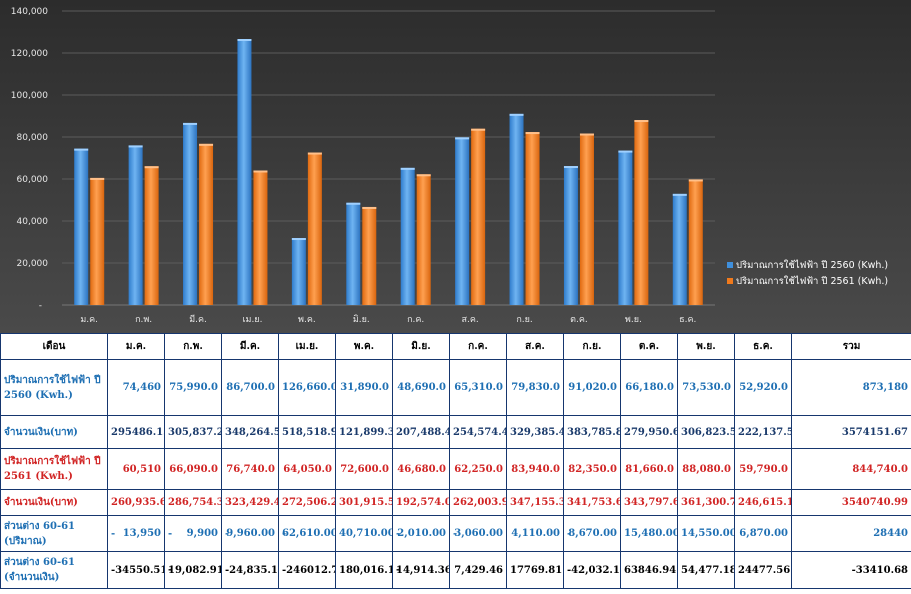  What do you see at coordinates (706, 469) in the screenshot?
I see `table-cell: 88,080.0` at bounding box center [706, 469].